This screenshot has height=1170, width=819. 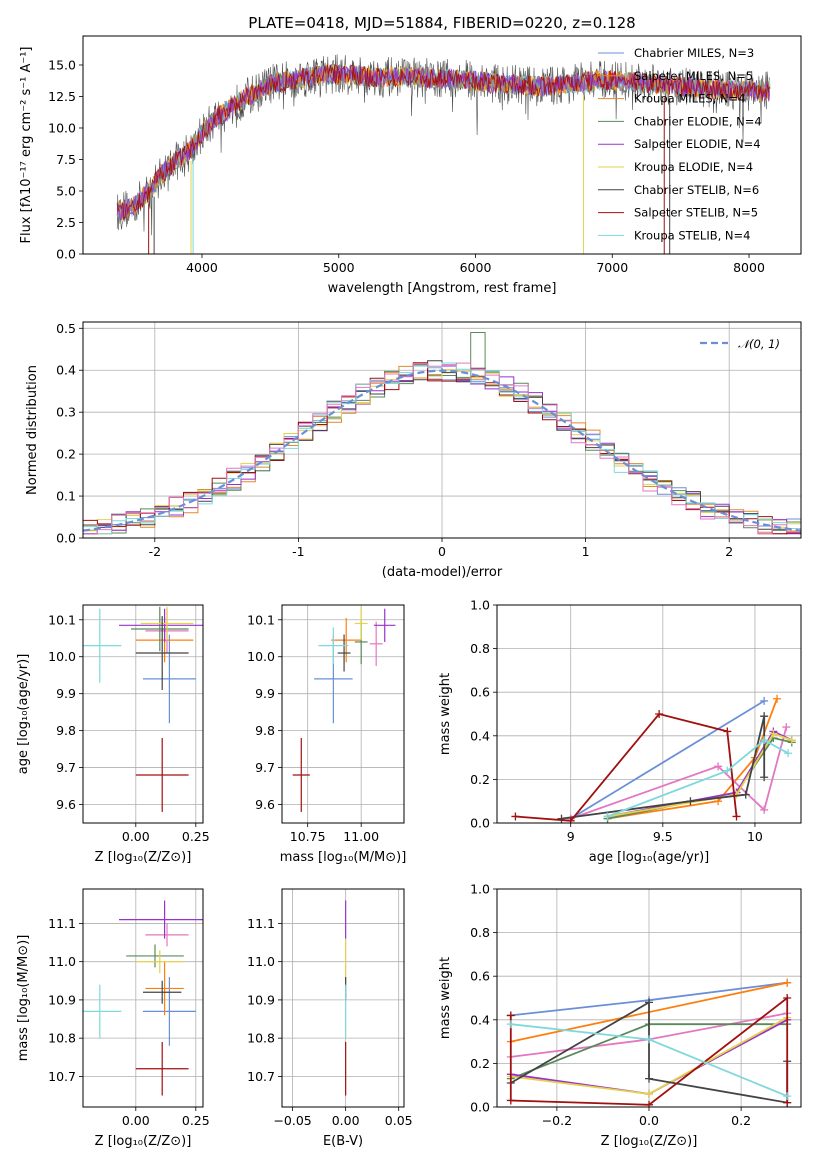 What do you see at coordinates (442, 572) in the screenshot?
I see `x-axis-label: (data-model)/error` at bounding box center [442, 572].